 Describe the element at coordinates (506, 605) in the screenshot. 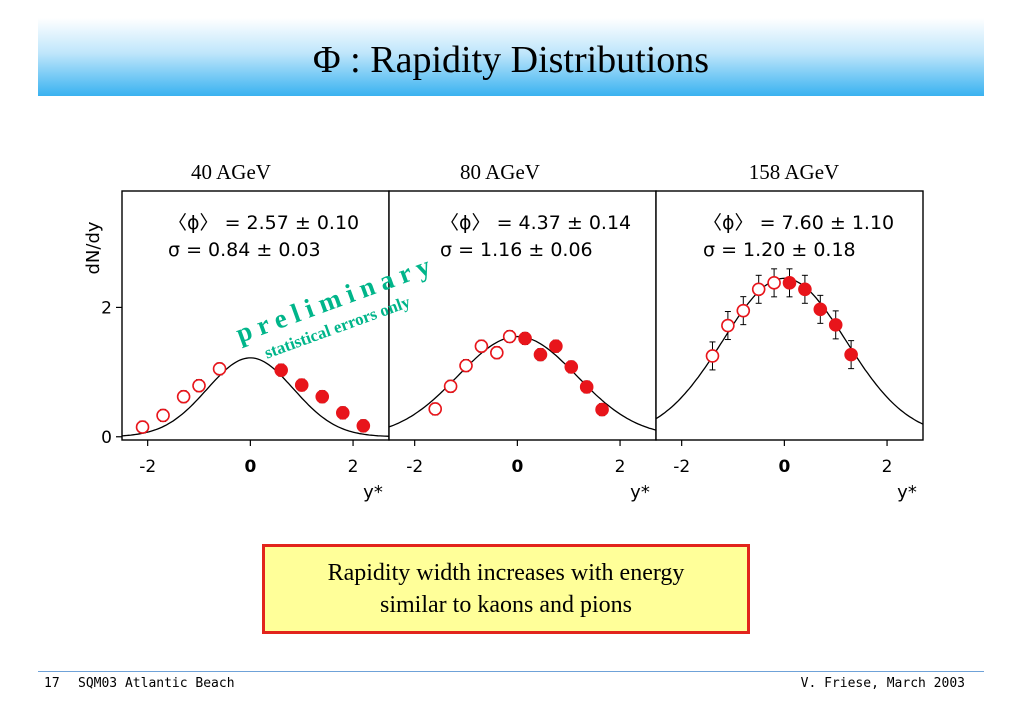

I see `note-line-2: similar to kaons and pions` at that location.